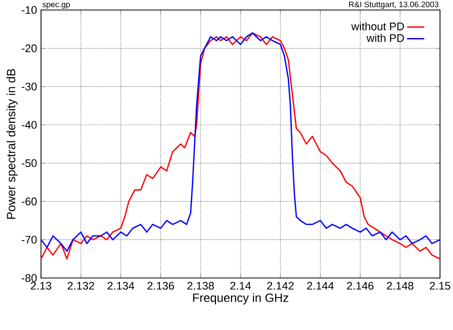 The image size is (453, 330). I want to click on x-tick-label: 2.144, so click(320, 286).